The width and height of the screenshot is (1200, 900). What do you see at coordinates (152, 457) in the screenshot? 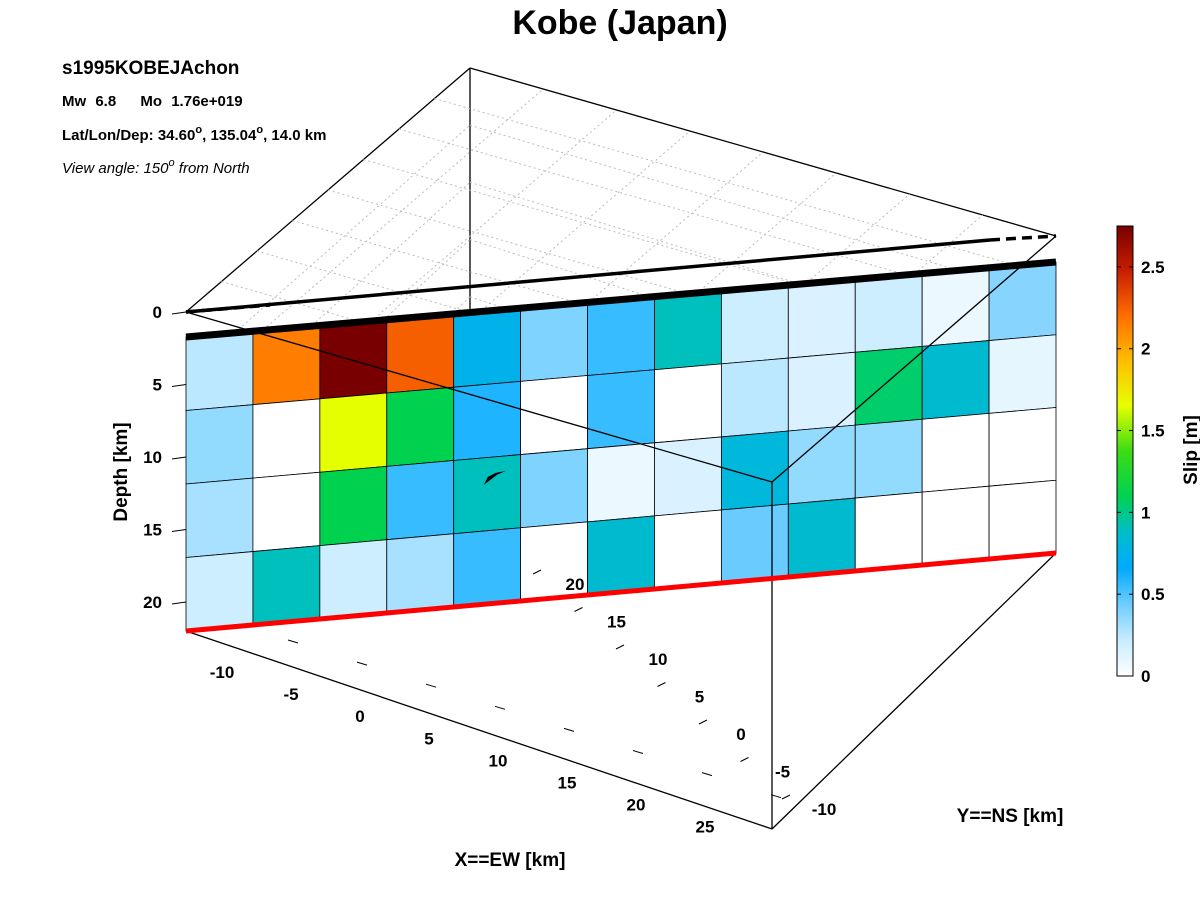
I see `z-tick-label: 10` at bounding box center [152, 457].